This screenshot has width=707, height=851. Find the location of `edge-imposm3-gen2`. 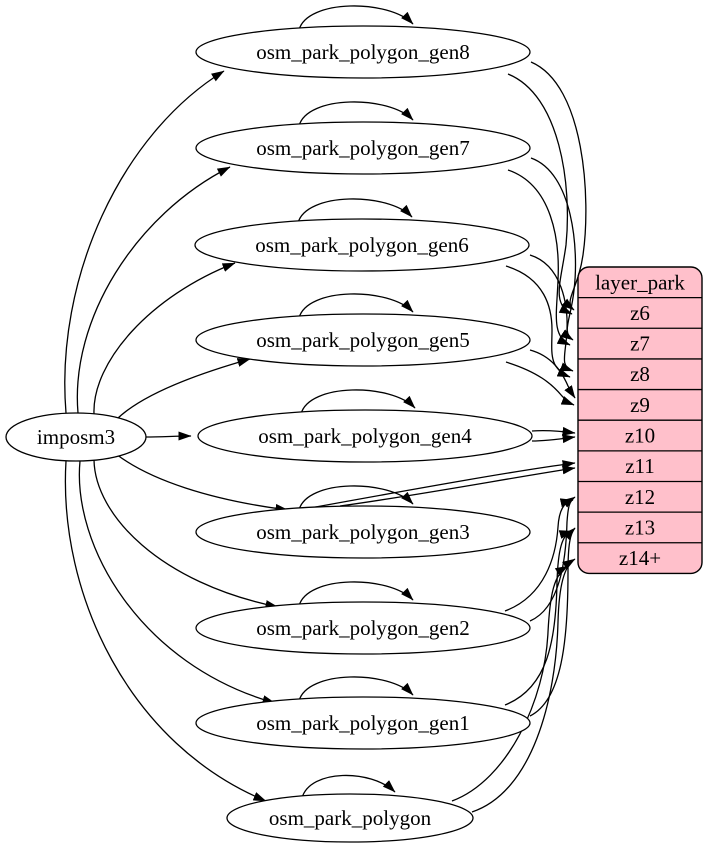

edge-imposm3-gen2 is located at coordinates (186, 534).